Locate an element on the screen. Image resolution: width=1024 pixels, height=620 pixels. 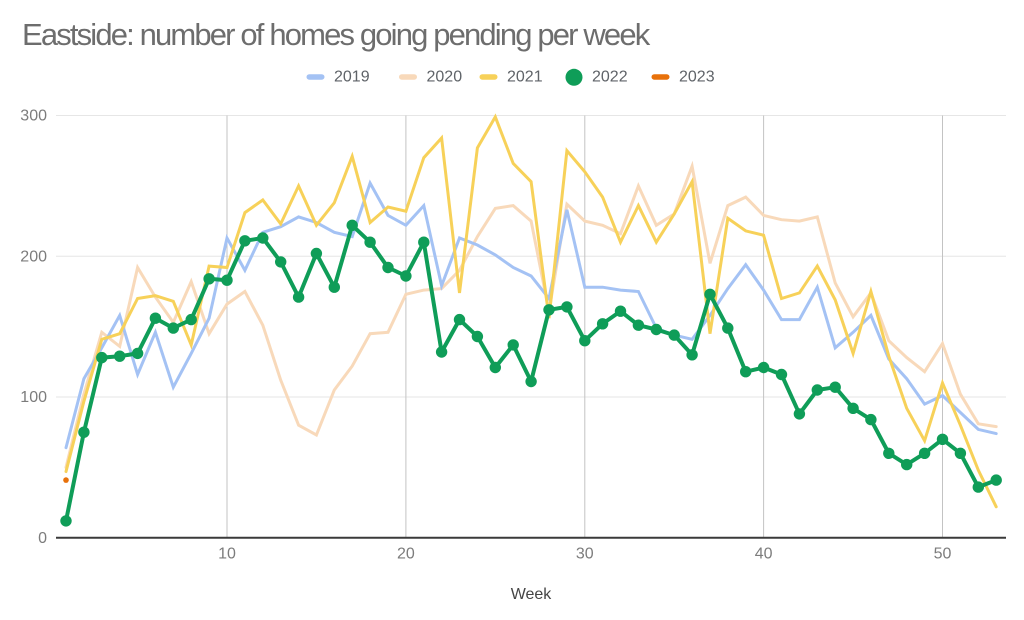
svg-text: 100 is located at coordinates (33, 397).